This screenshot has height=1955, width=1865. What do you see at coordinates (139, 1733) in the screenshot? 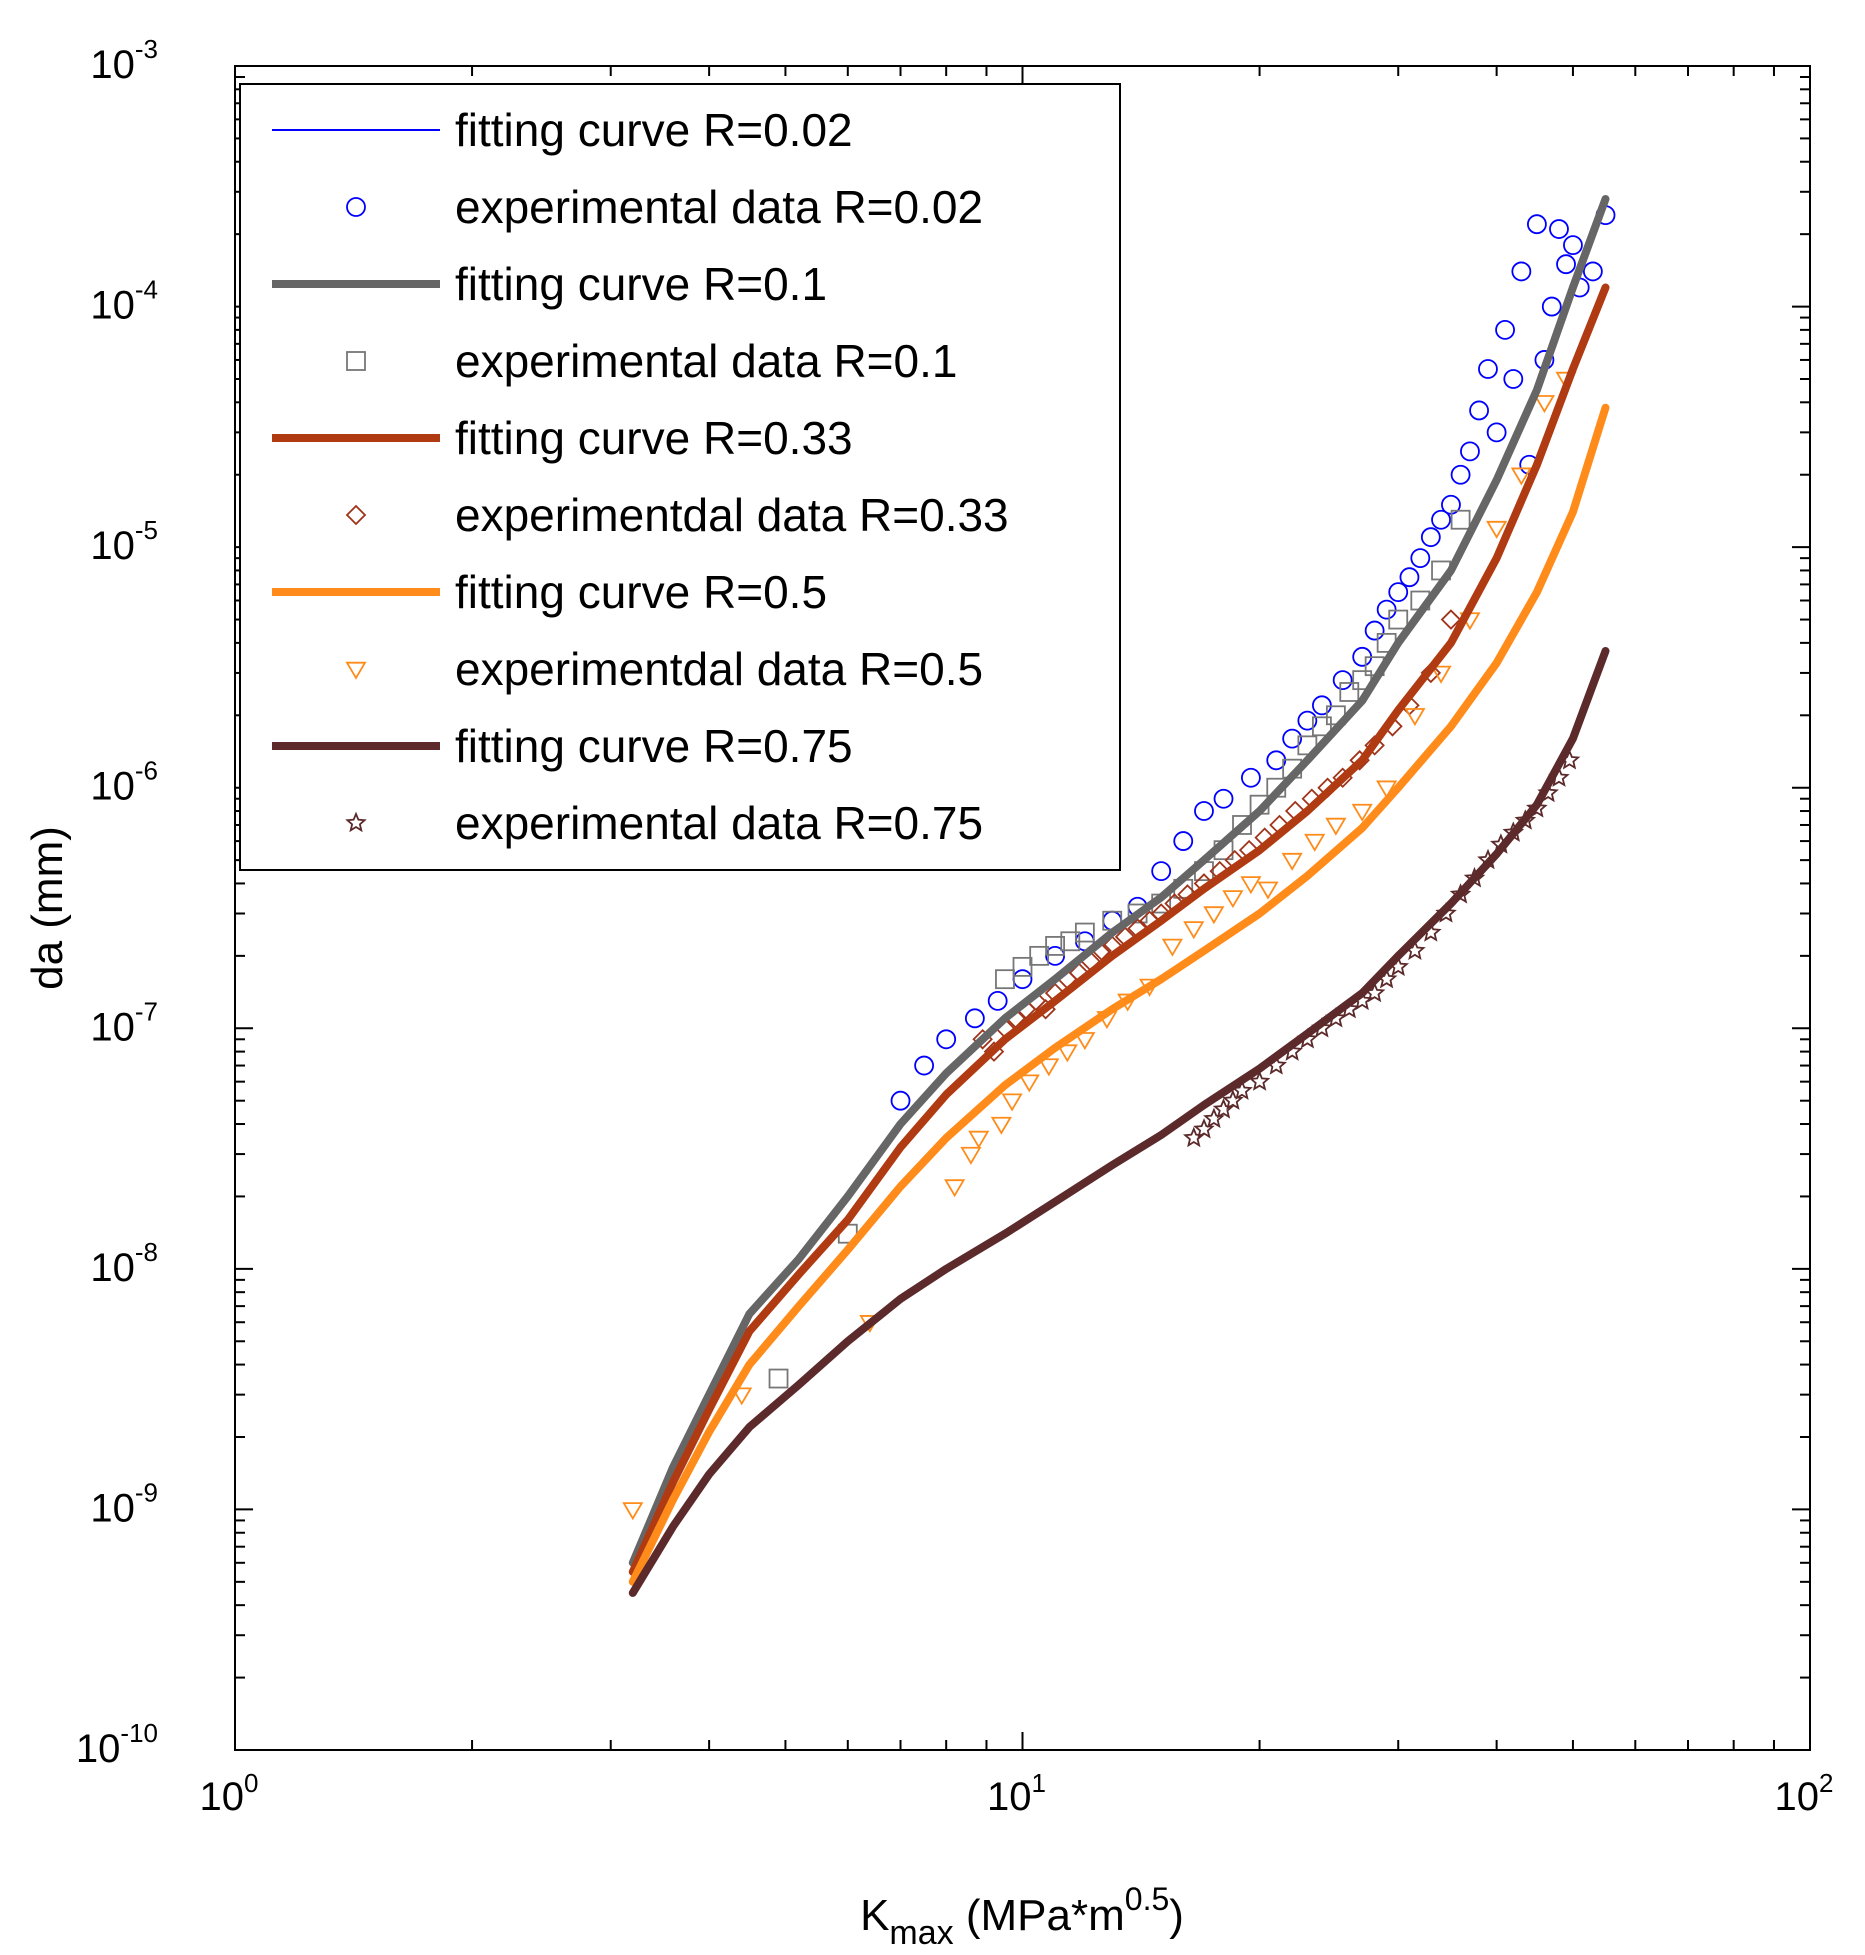
I see `y-tick-label-exponent: -10` at bounding box center [139, 1733].